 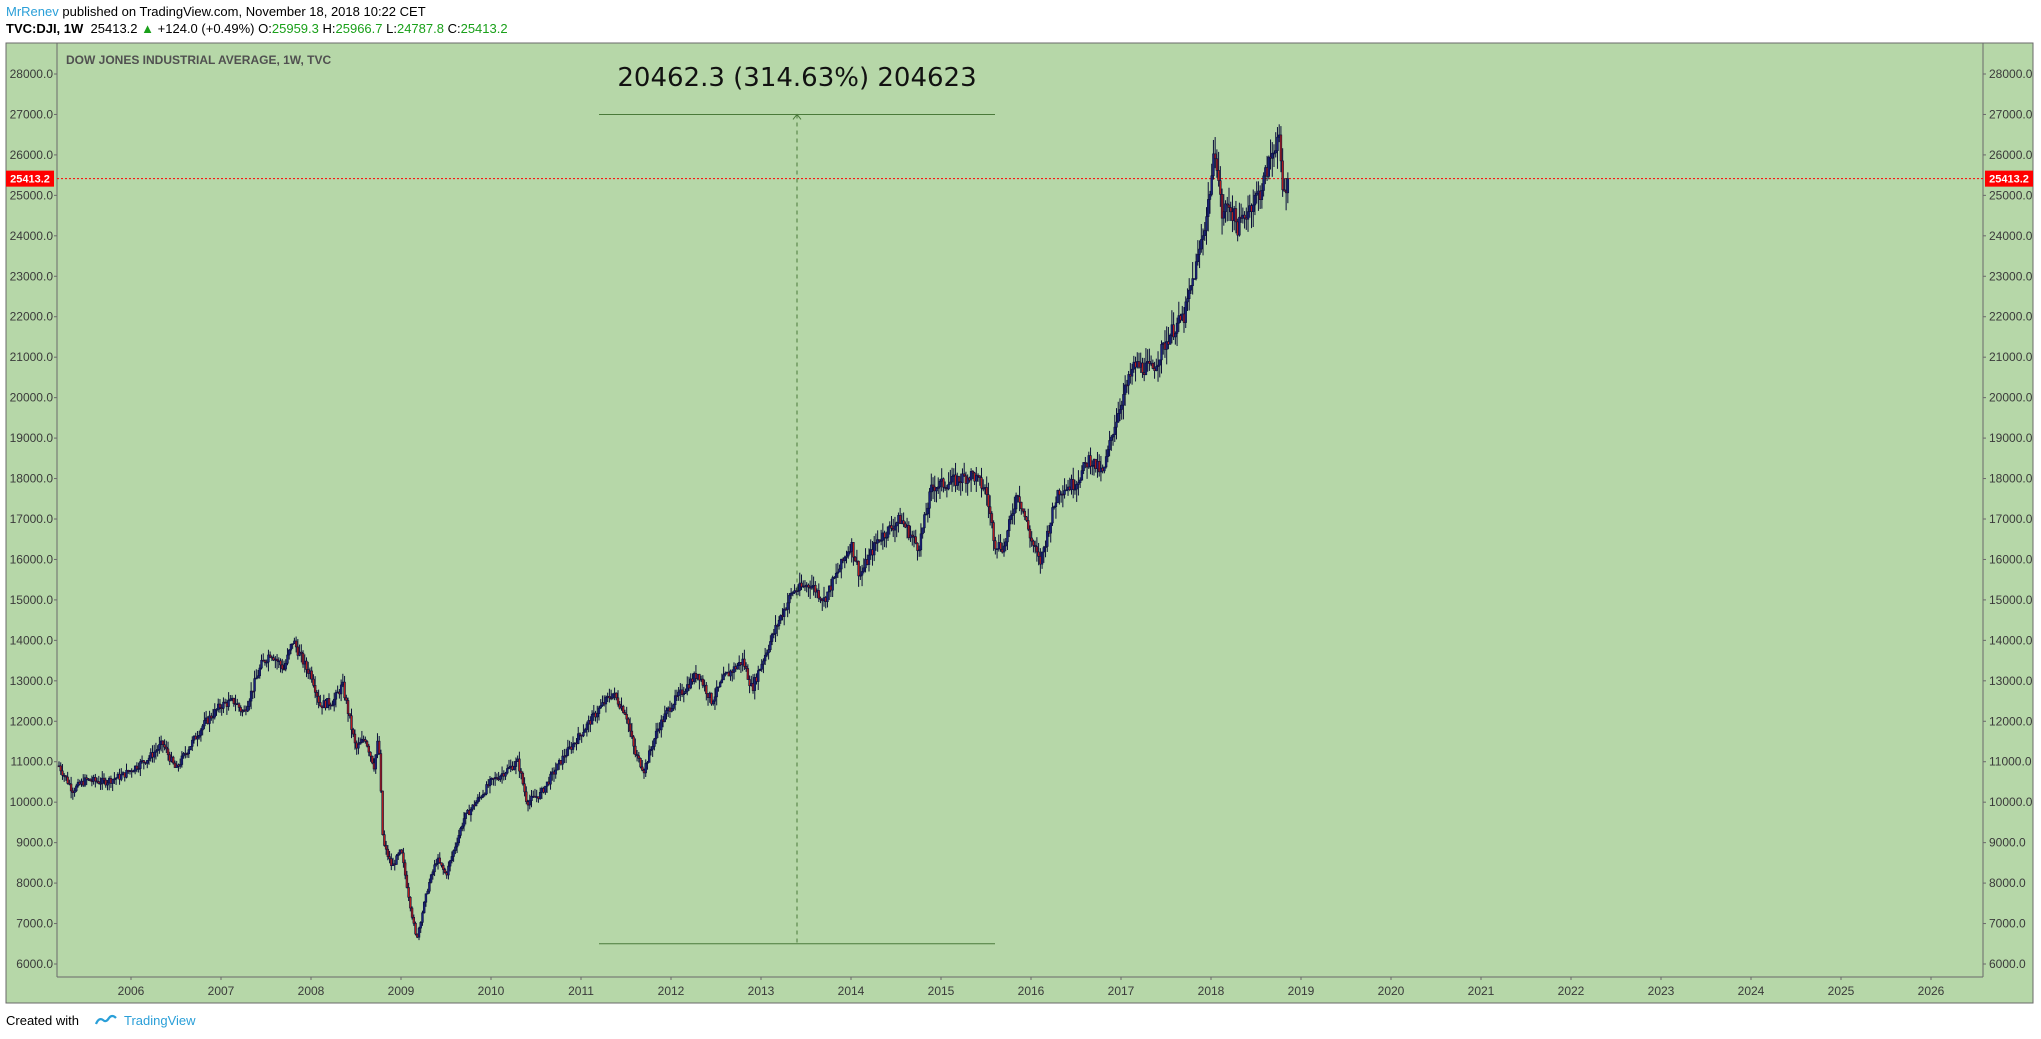 I want to click on y-tick-label-left: 6000.0, so click(x=34, y=964).